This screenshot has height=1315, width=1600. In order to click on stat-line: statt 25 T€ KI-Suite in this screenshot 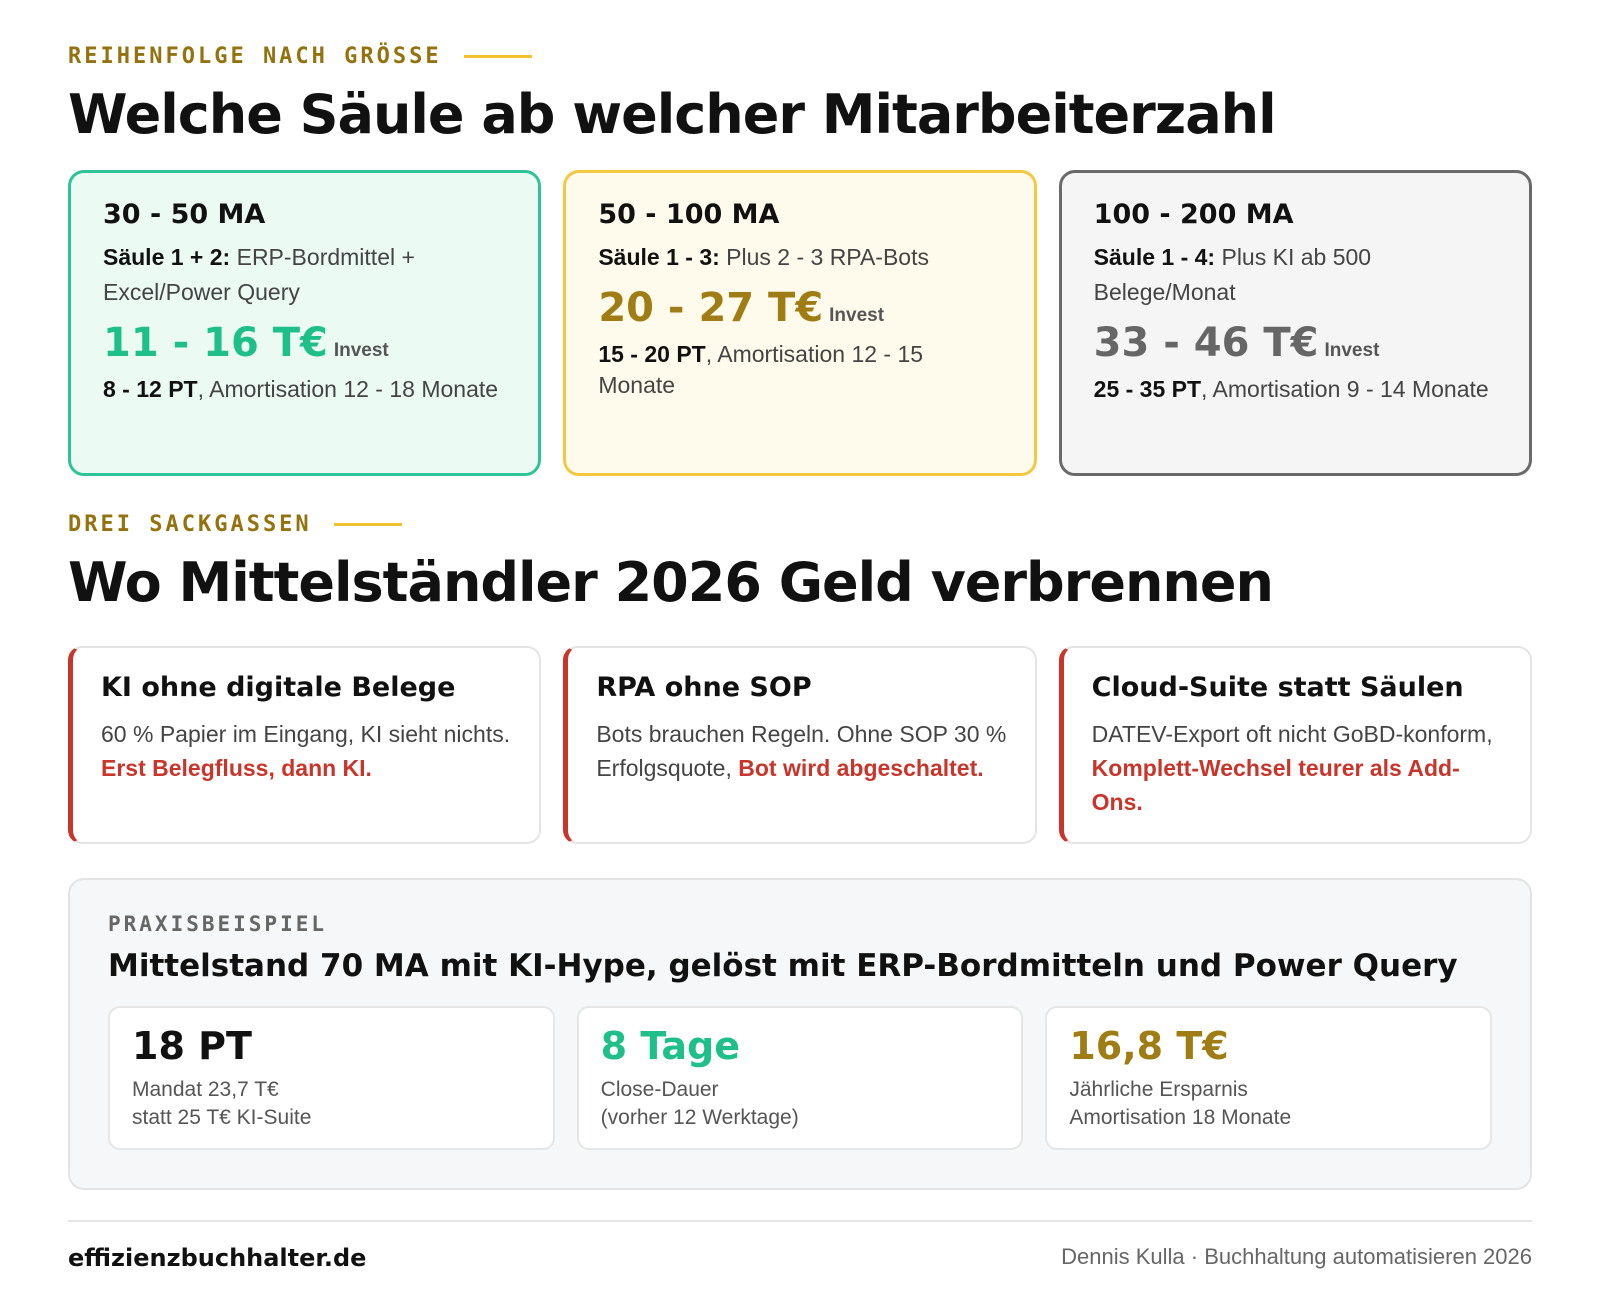, I will do `click(222, 1117)`.